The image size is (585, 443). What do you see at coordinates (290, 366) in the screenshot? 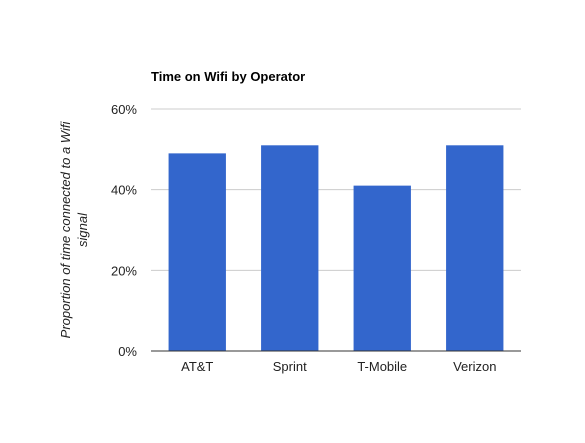
I see `x-tick-label: Sprint` at bounding box center [290, 366].